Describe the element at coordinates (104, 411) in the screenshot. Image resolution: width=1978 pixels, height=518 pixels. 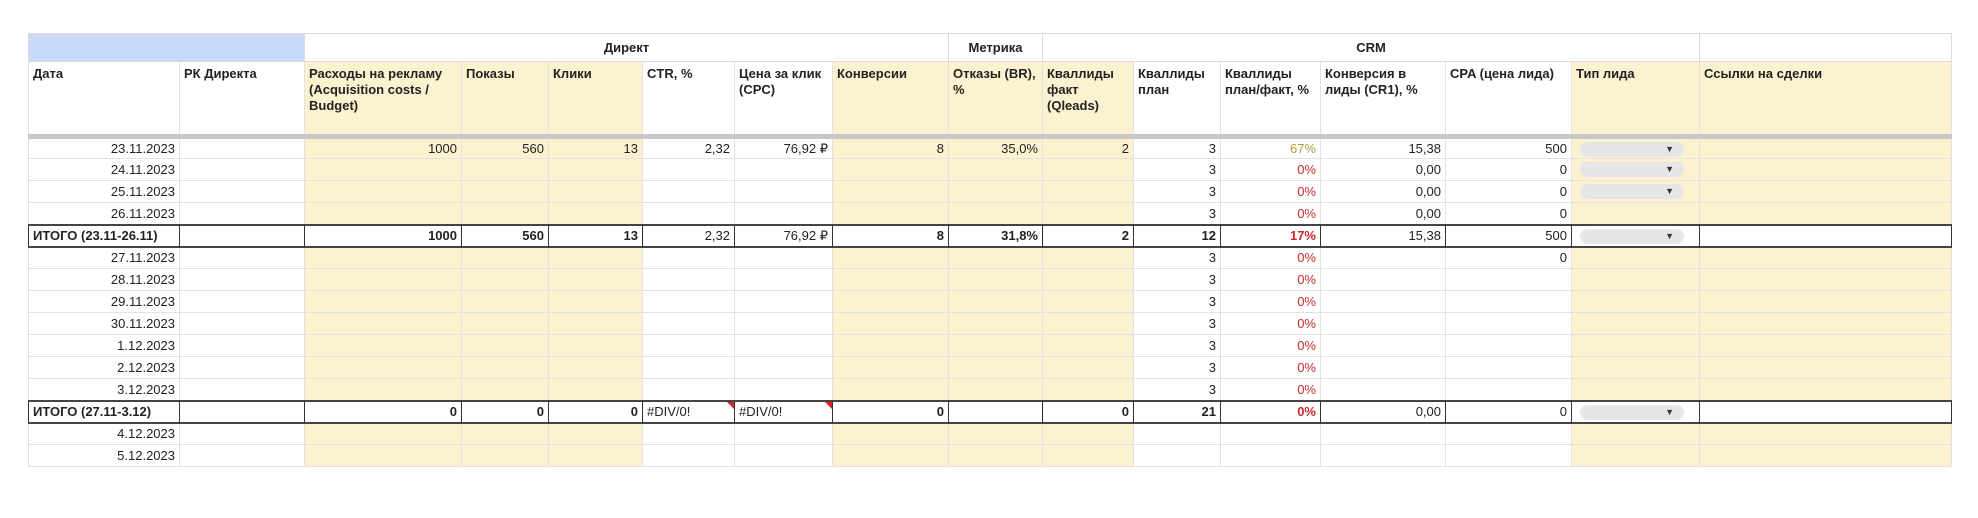
I see `cell-date: ИТОГО (27.11-3.12)` at that location.